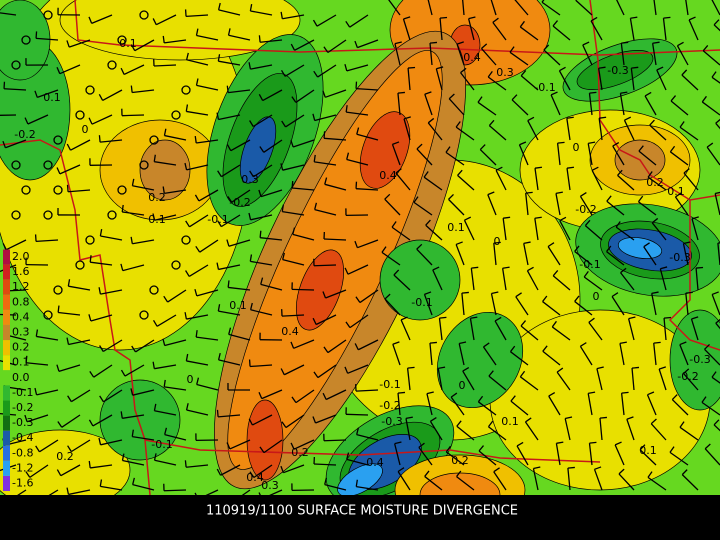  Describe the element at coordinates (22, 483) in the screenshot. I see `legend-label: -1.6` at that location.